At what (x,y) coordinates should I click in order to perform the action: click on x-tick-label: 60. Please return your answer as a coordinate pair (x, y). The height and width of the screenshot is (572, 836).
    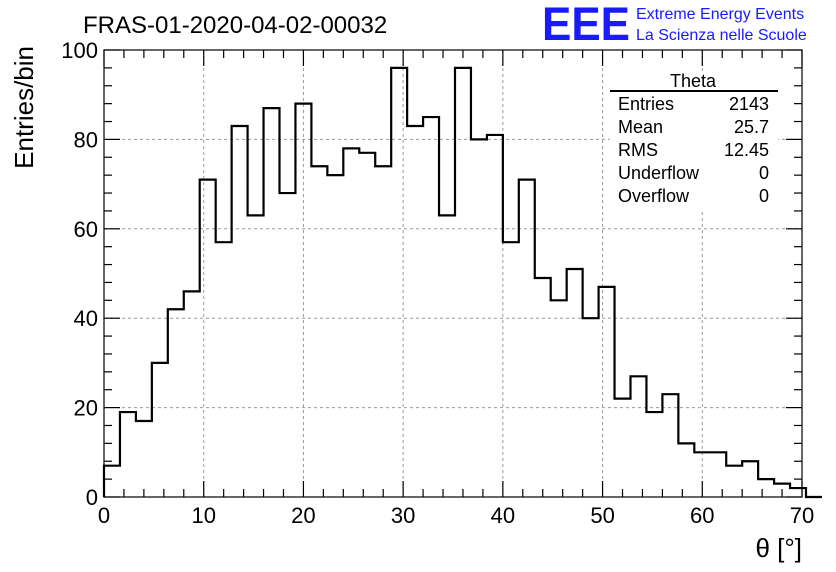
    Looking at the image, I should click on (702, 515).